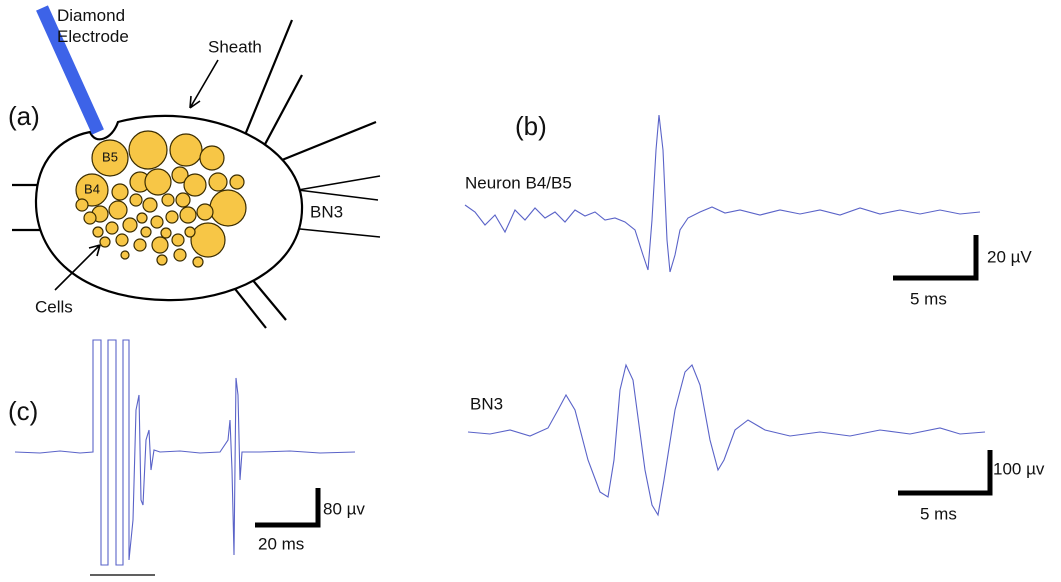 The image size is (1061, 582). Describe the element at coordinates (1019, 468) in the screenshot. I see `scale-label: 100 µv` at that location.